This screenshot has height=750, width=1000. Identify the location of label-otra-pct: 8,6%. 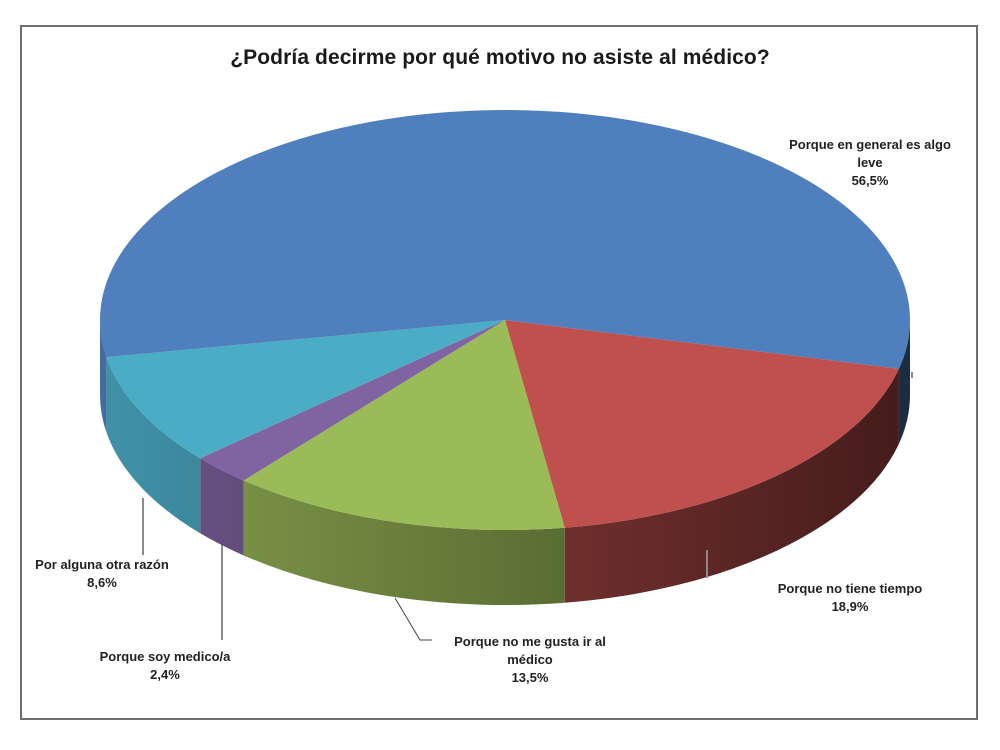
(102, 582).